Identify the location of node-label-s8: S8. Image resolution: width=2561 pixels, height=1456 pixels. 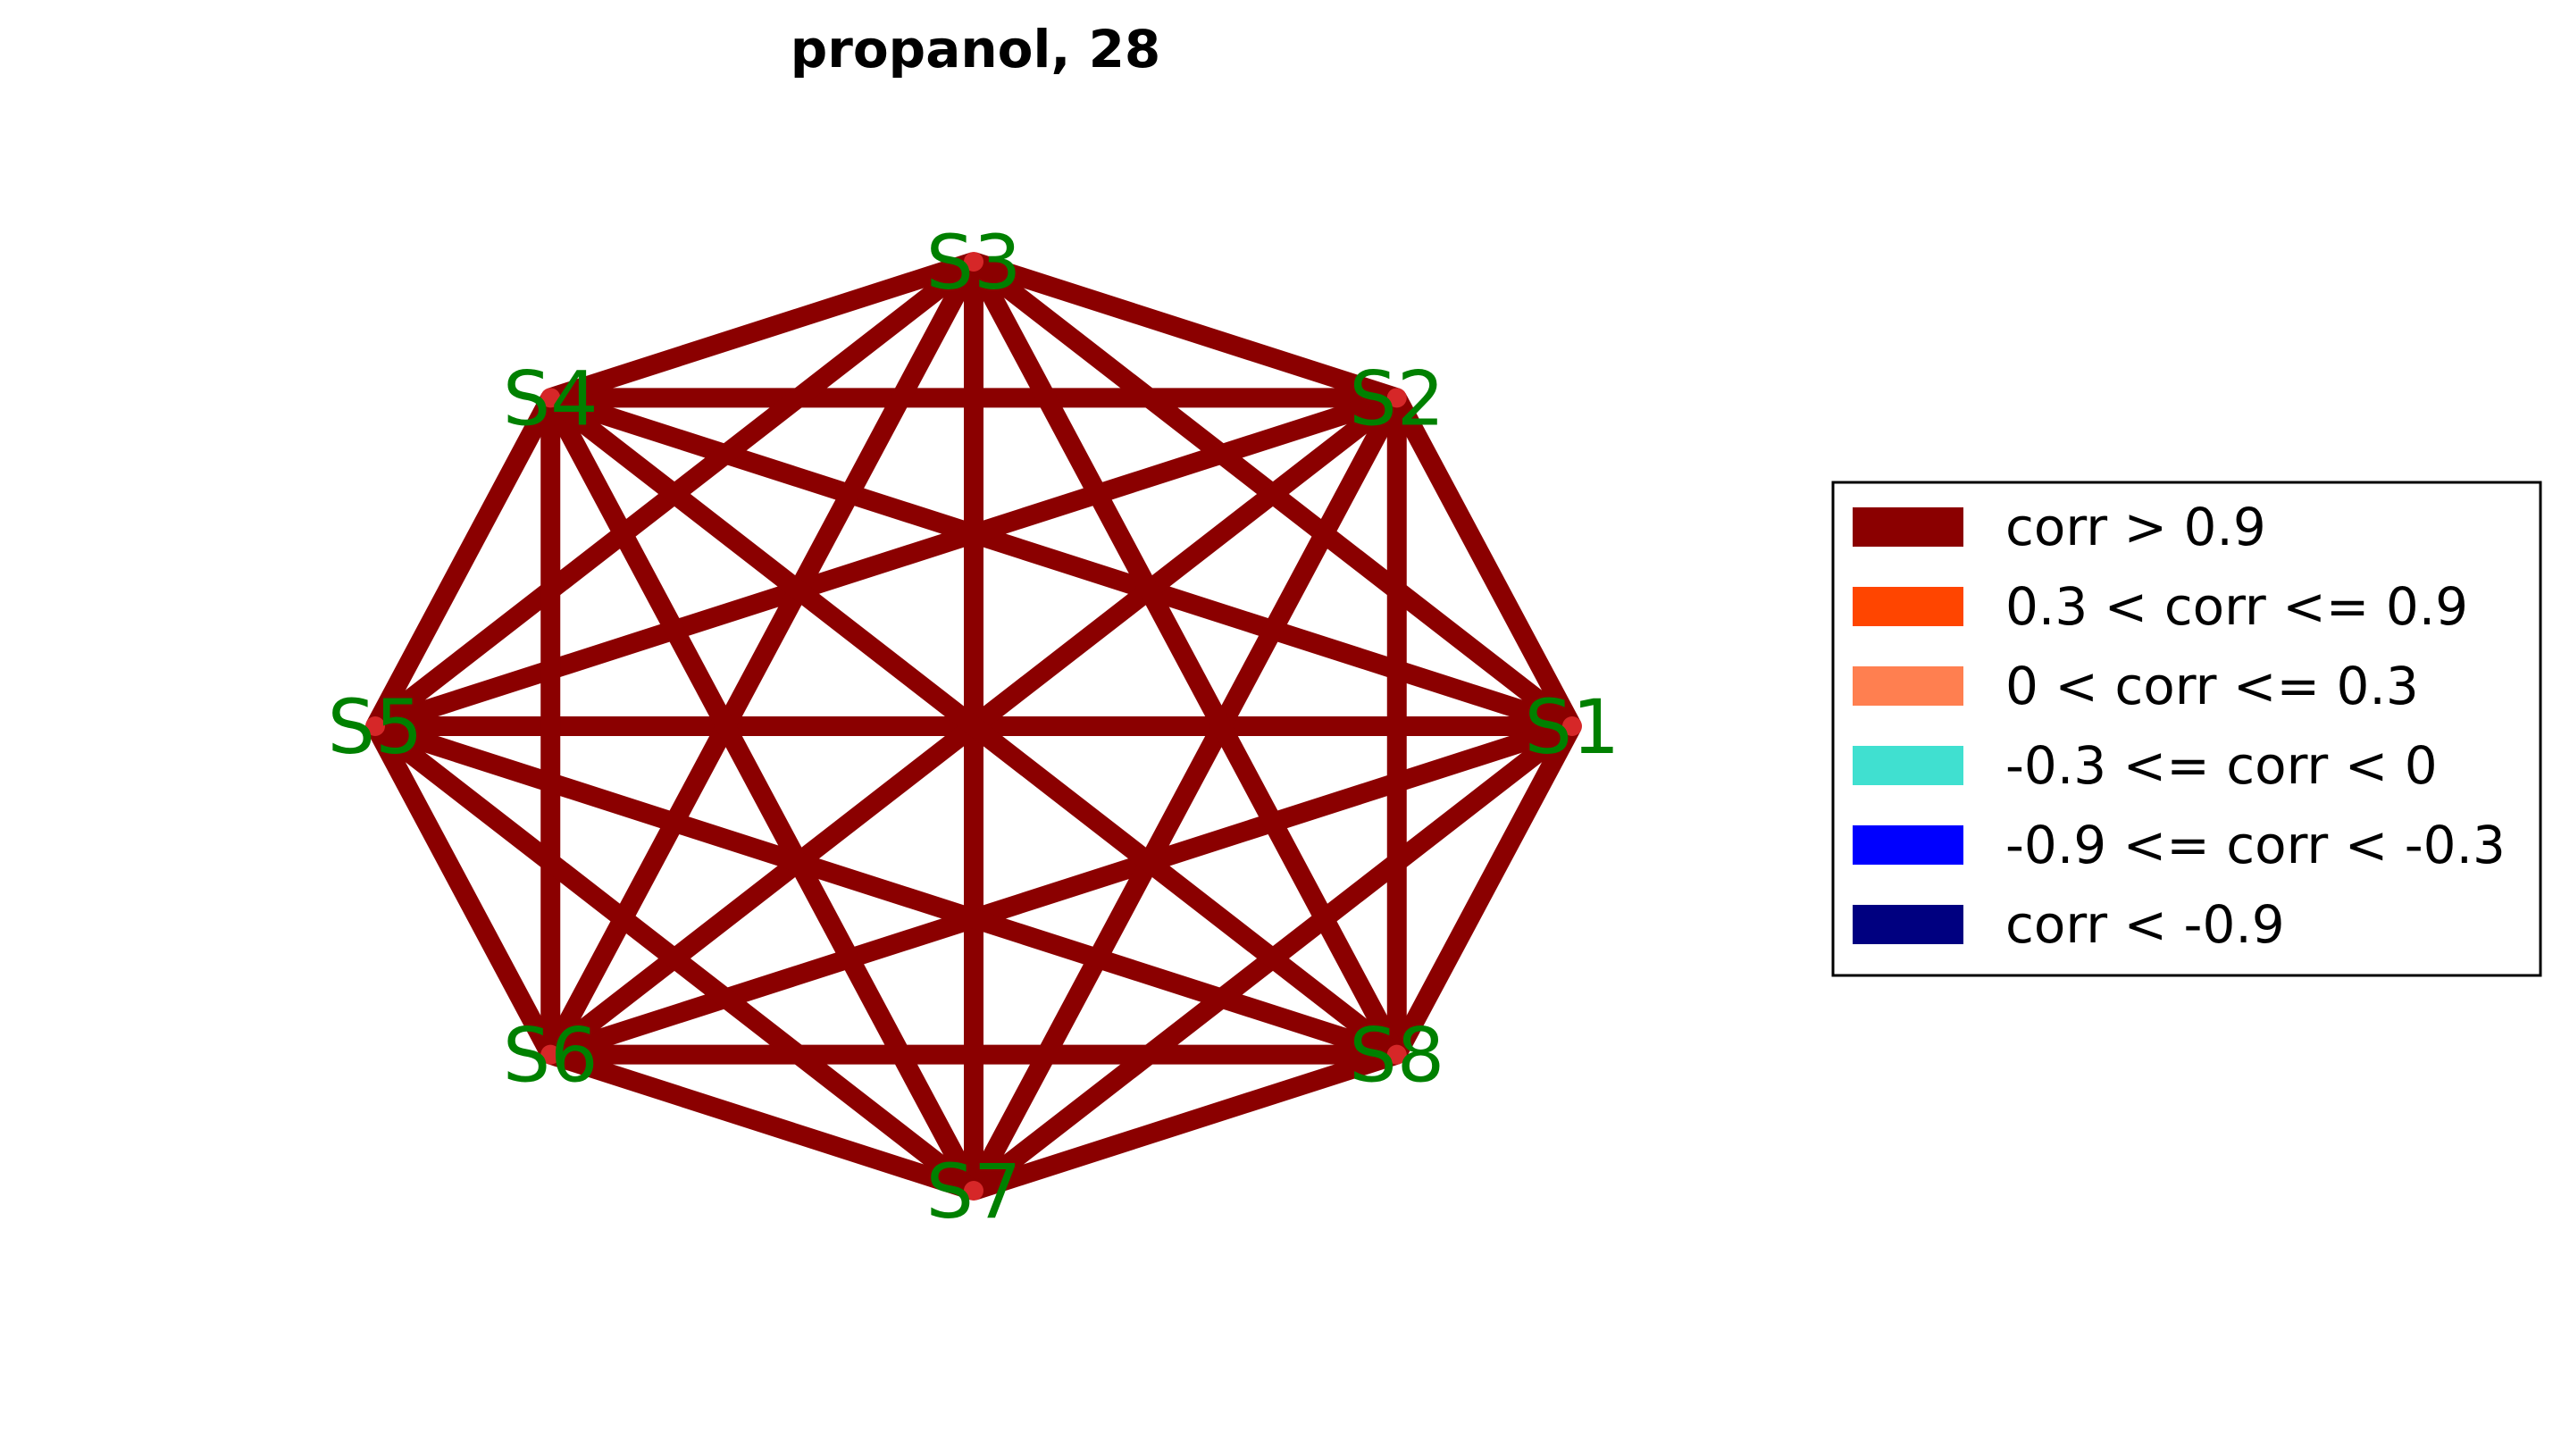
(1396, 1056).